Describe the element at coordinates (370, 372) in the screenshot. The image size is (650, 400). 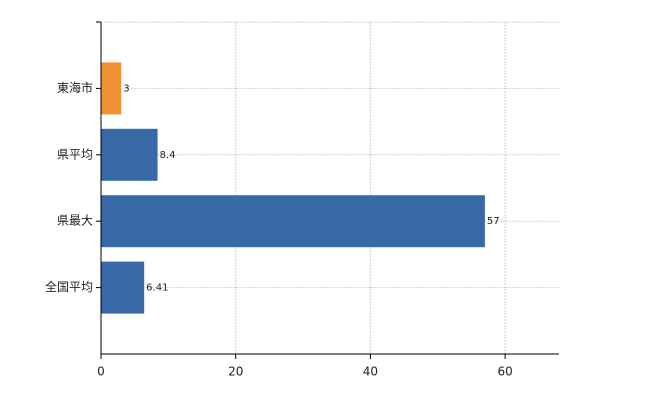
I see `x-tick-label: 40` at that location.